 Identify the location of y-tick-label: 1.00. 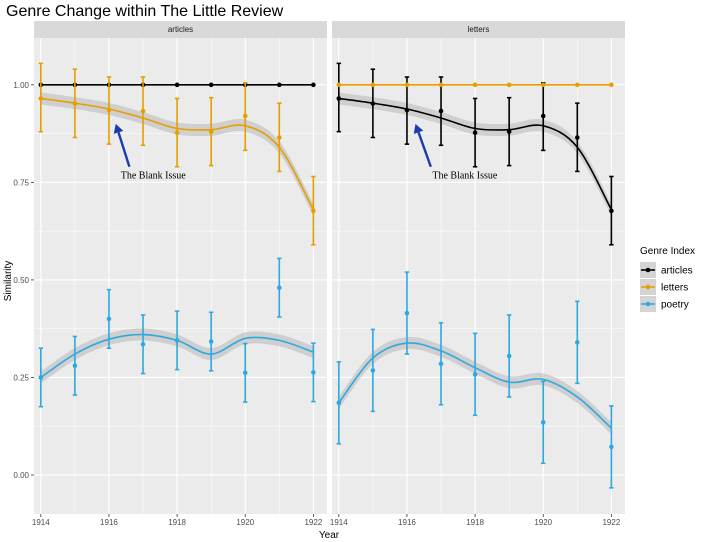
(21, 85).